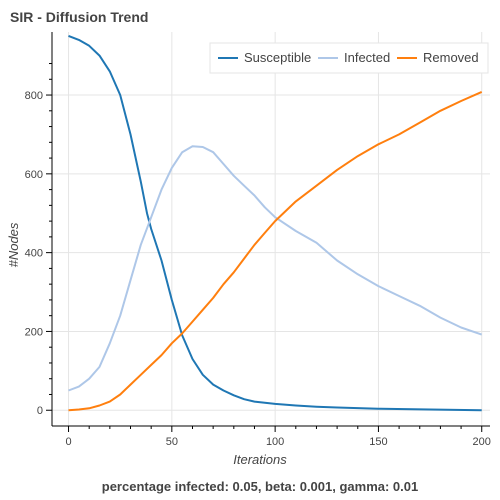  I want to click on x-tick-label: 100, so click(275, 442).